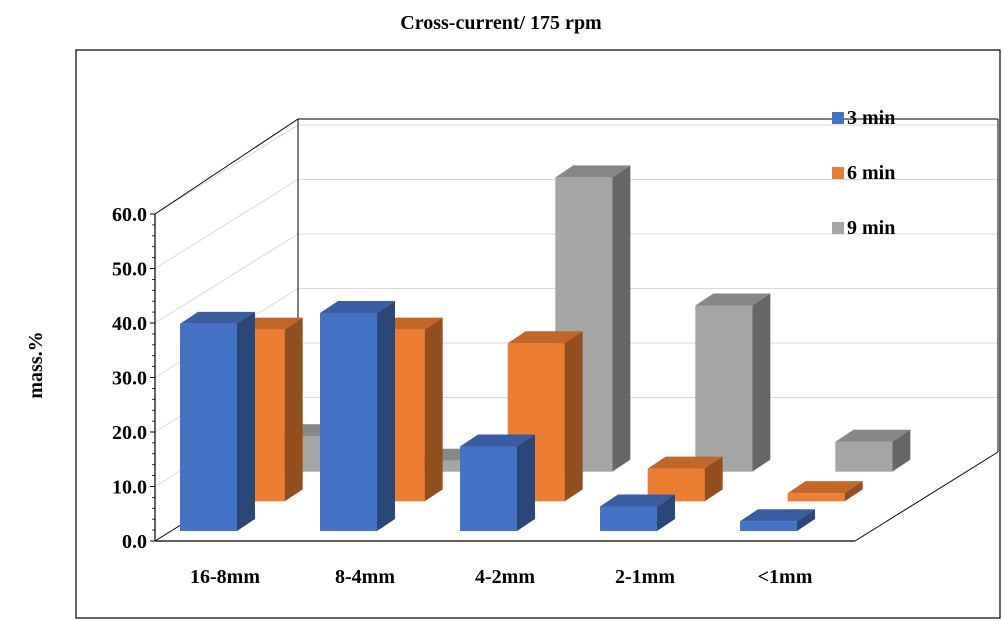 The image size is (1002, 621). What do you see at coordinates (129, 433) in the screenshot?
I see `y-tick-label: 20.0` at bounding box center [129, 433].